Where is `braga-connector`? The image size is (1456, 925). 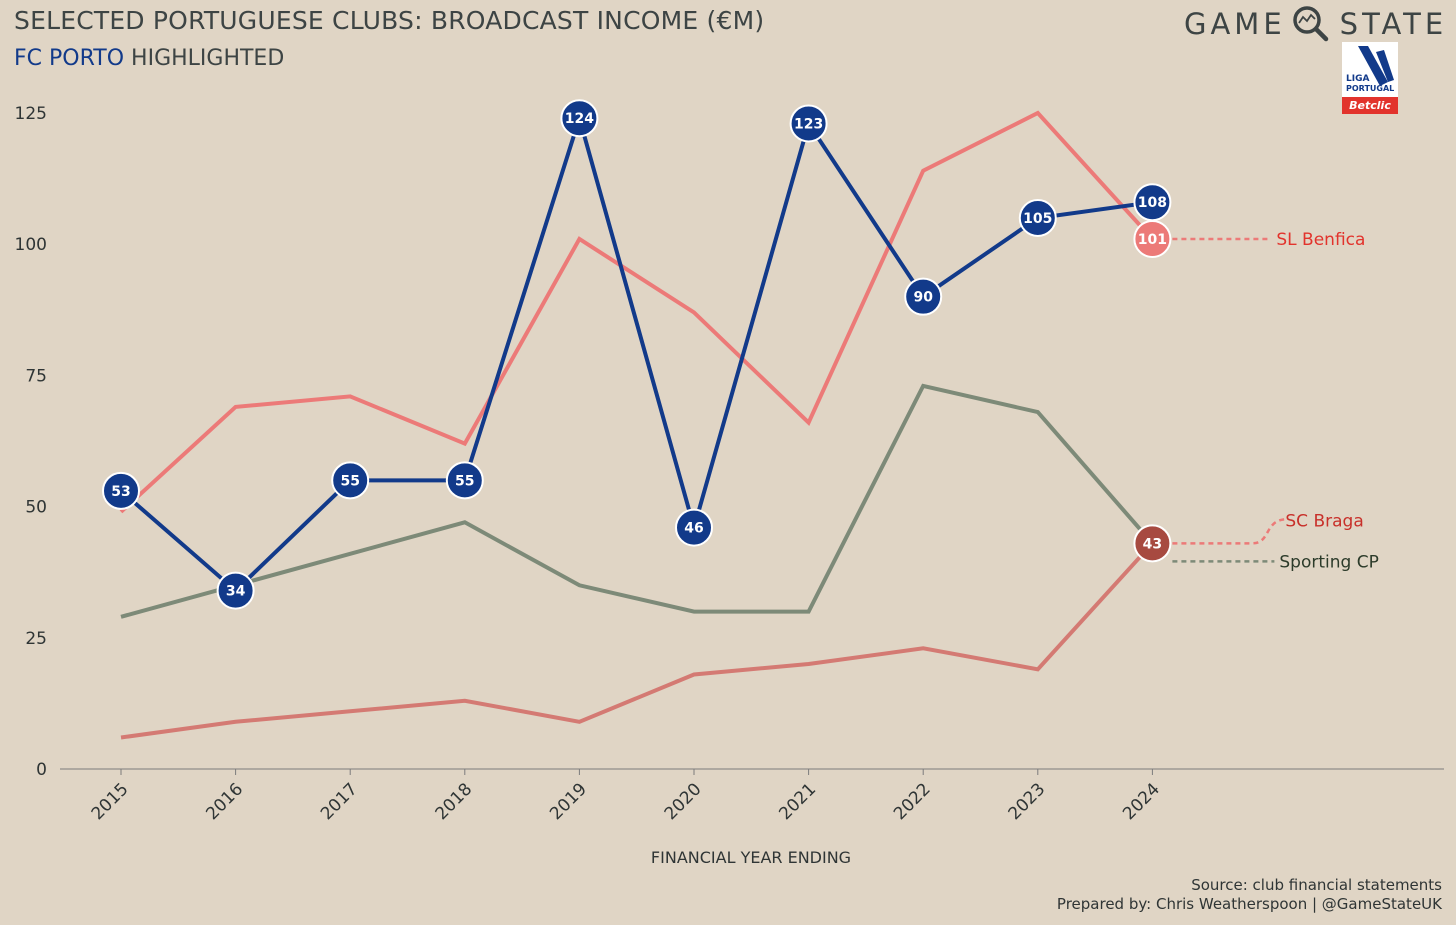
braga-connector is located at coordinates (1228, 531).